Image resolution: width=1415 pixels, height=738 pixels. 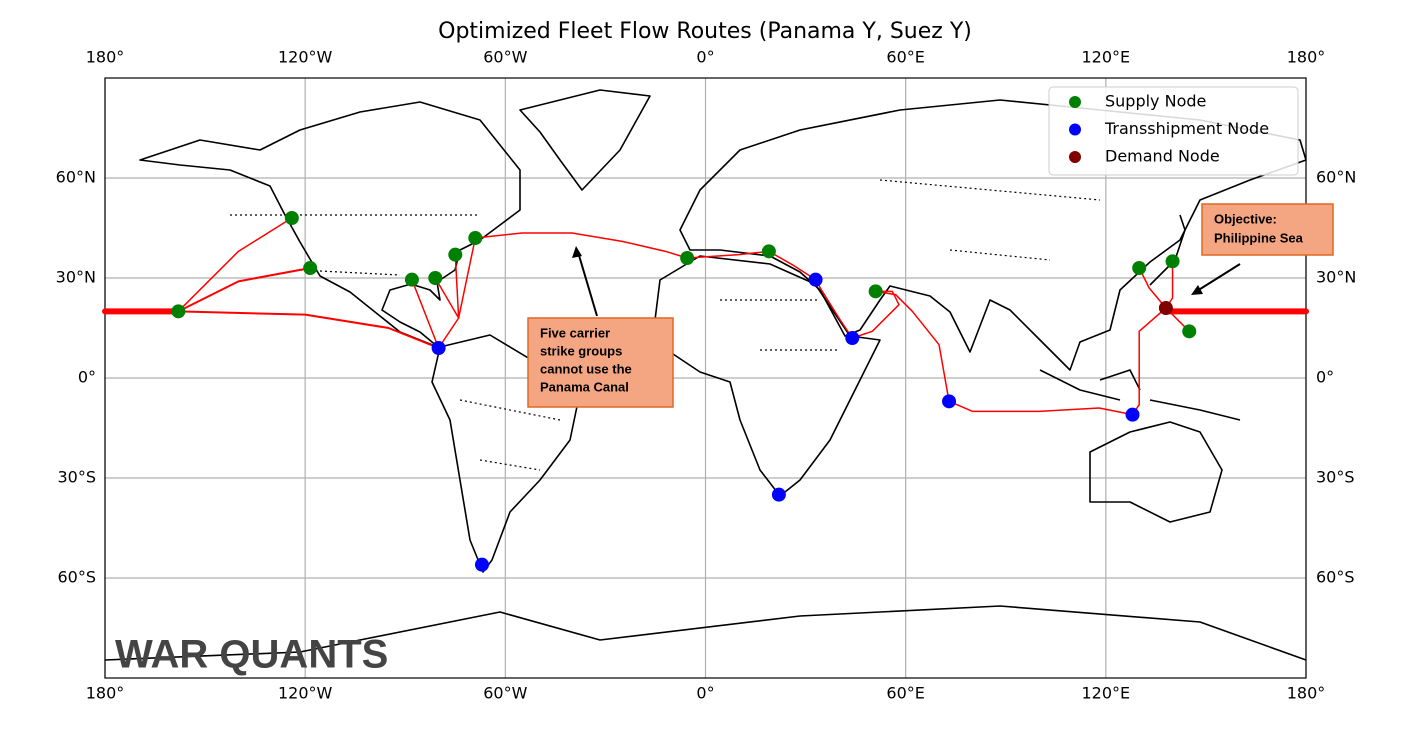 I want to click on legend: Supply Node Transshipment Node Demand Node, so click(x=1173, y=131).